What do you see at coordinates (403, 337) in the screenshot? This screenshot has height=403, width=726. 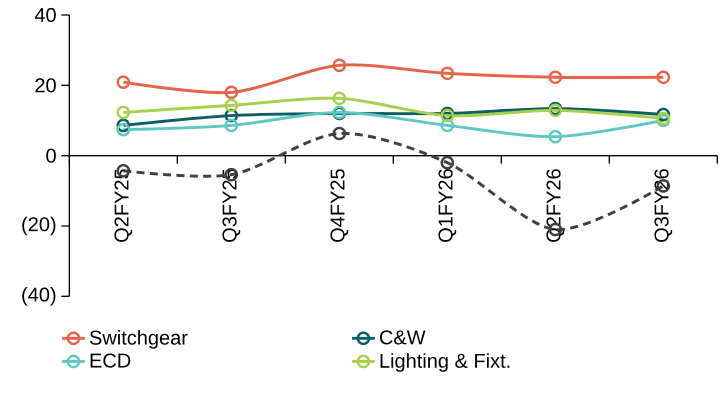 I see `legend-label: C&W` at bounding box center [403, 337].